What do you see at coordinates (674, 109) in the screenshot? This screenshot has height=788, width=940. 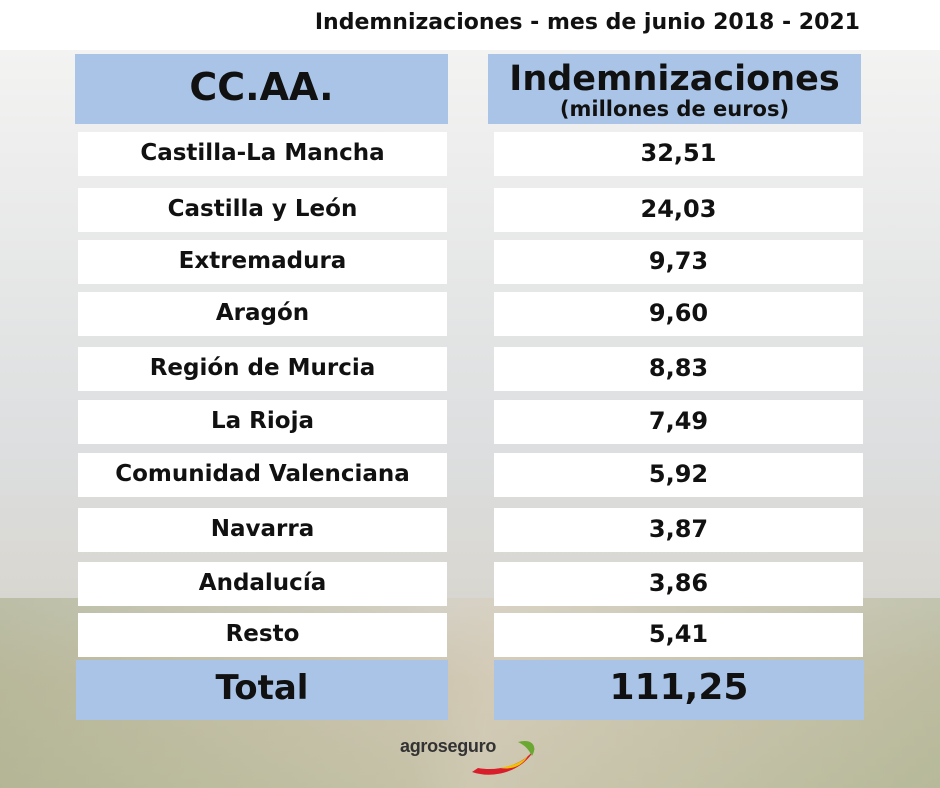 I see `header-units-label: (millones de euros)` at bounding box center [674, 109].